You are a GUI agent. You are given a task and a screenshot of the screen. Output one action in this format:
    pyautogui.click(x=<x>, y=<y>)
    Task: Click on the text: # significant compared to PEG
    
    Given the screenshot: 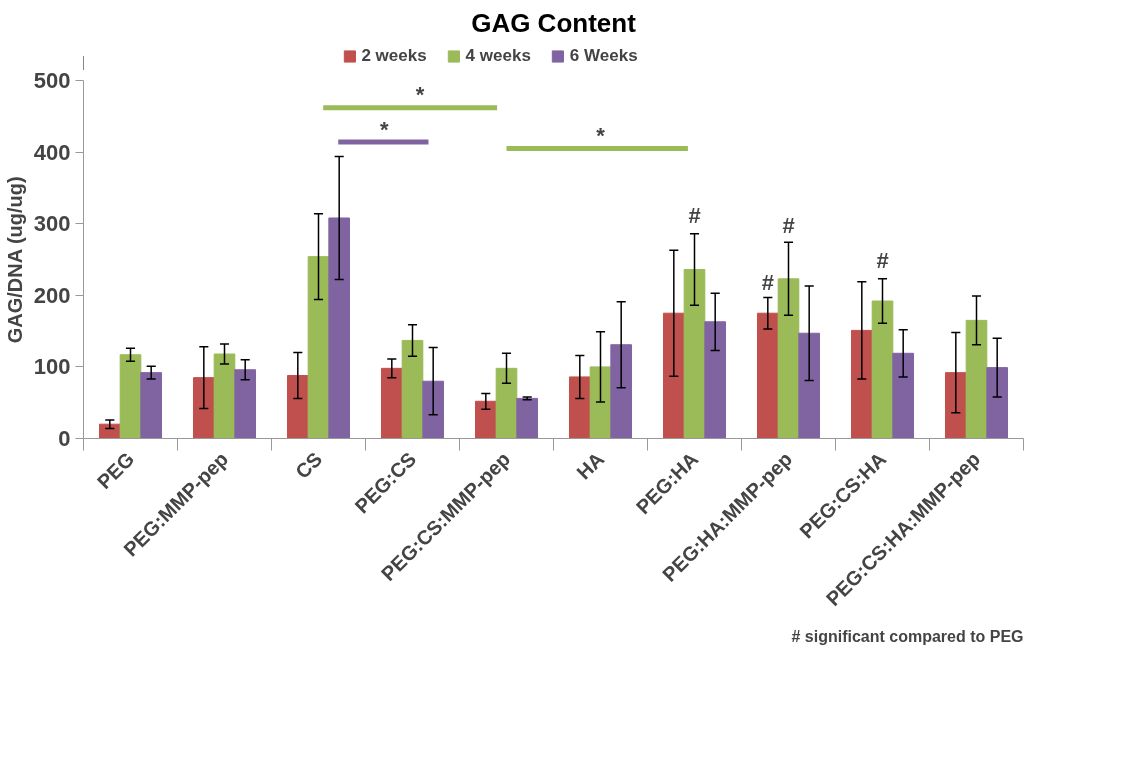 What is the action you would take?
    pyautogui.click(x=907, y=636)
    